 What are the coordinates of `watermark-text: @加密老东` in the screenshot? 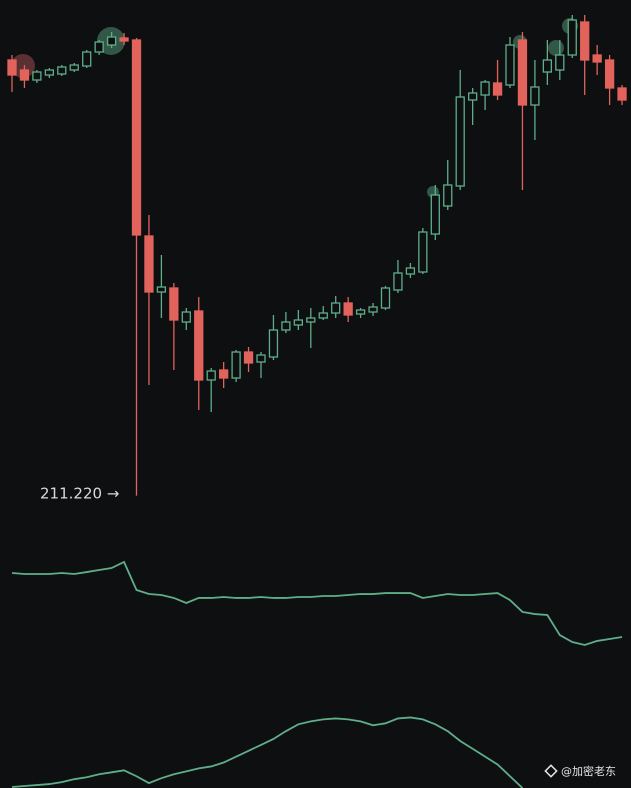 It's located at (588, 771).